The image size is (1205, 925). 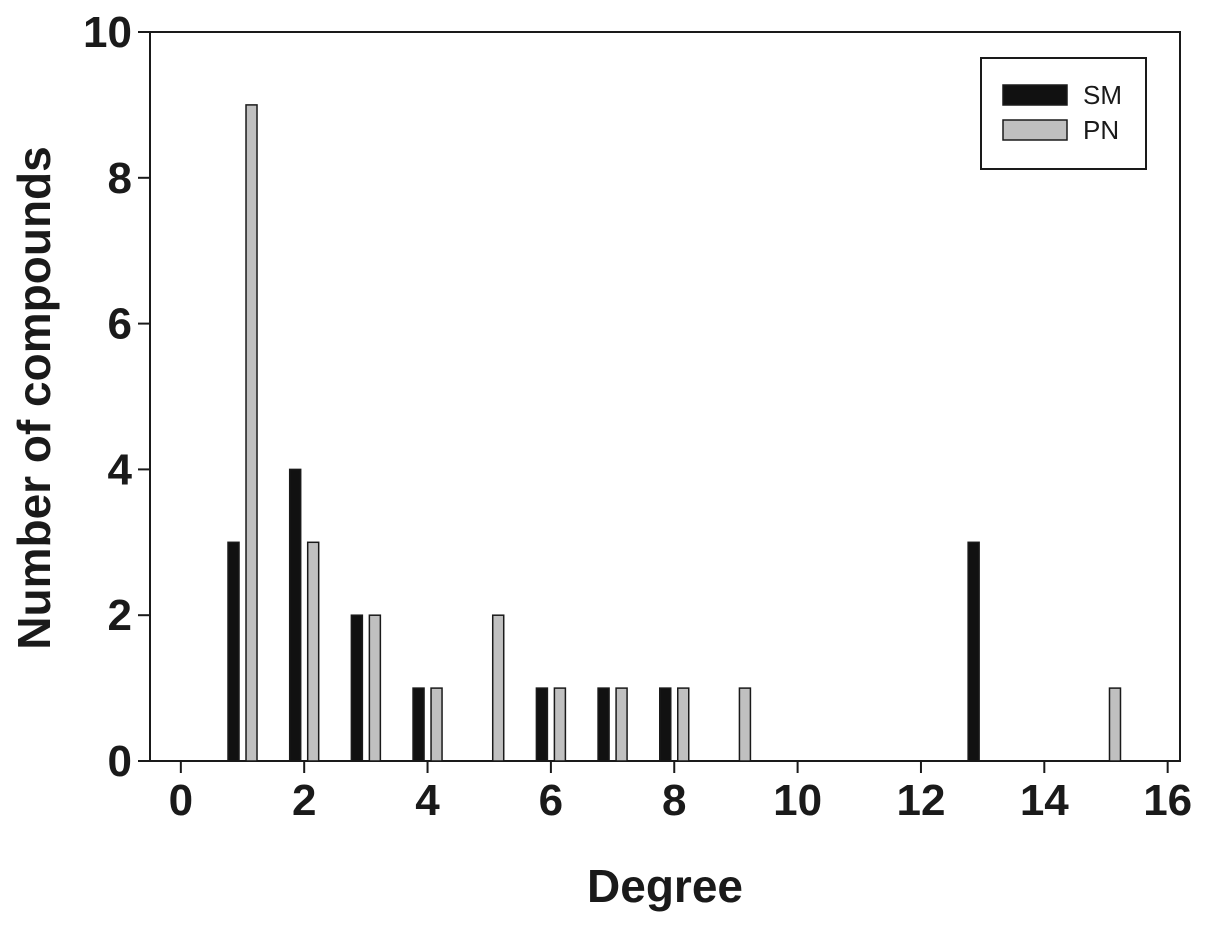 What do you see at coordinates (551, 800) in the screenshot?
I see `x-tick-label: 6` at bounding box center [551, 800].